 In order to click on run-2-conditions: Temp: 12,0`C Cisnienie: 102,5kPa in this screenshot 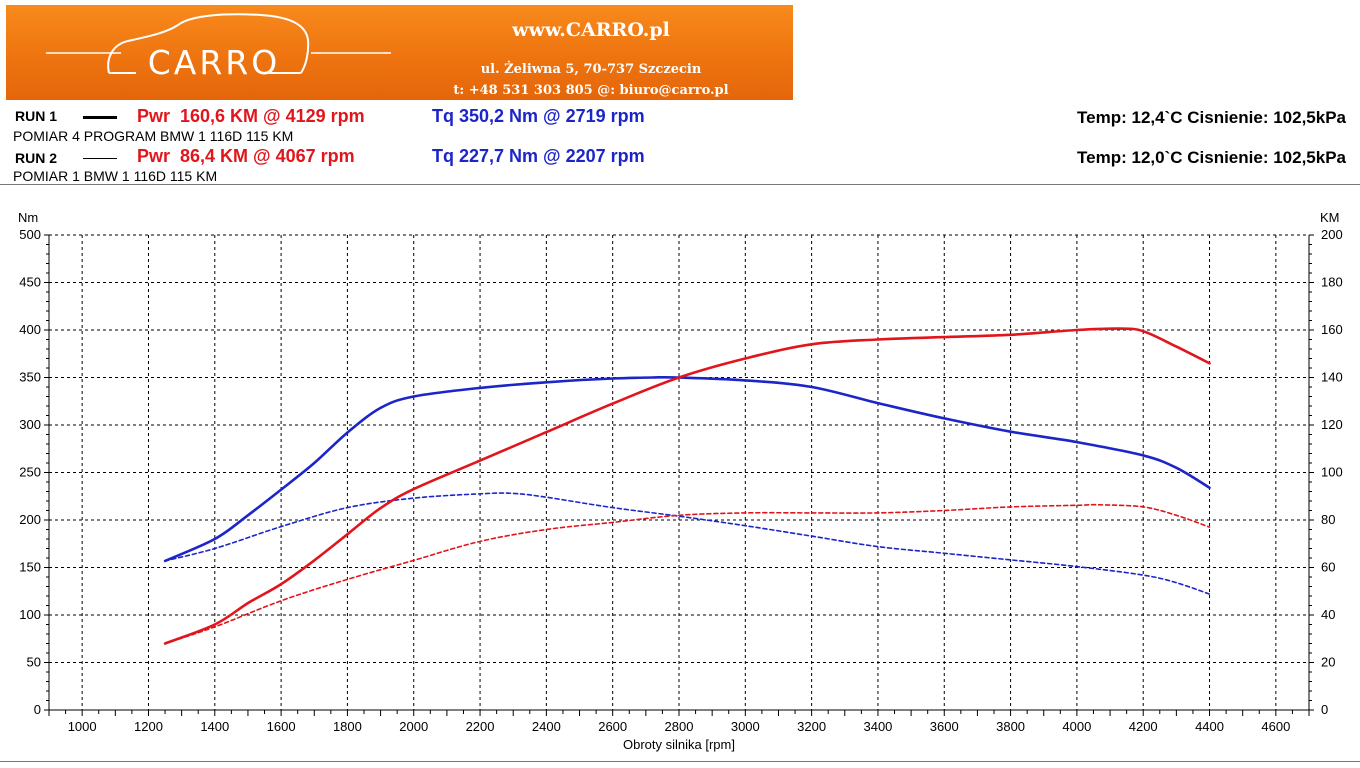, I will do `click(1211, 157)`.